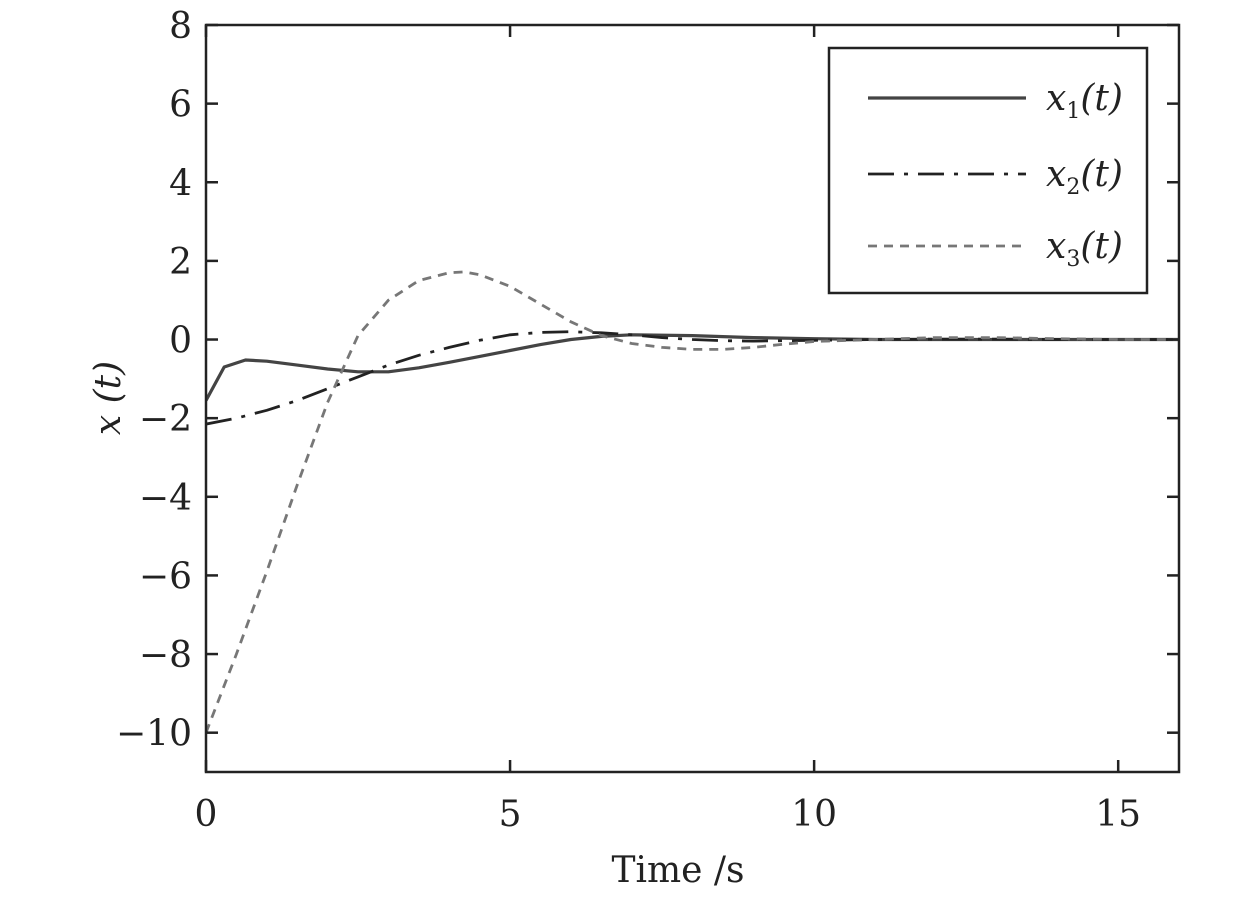 The image size is (1260, 898). Describe the element at coordinates (814, 814) in the screenshot. I see `x-tick-label: 10` at that location.